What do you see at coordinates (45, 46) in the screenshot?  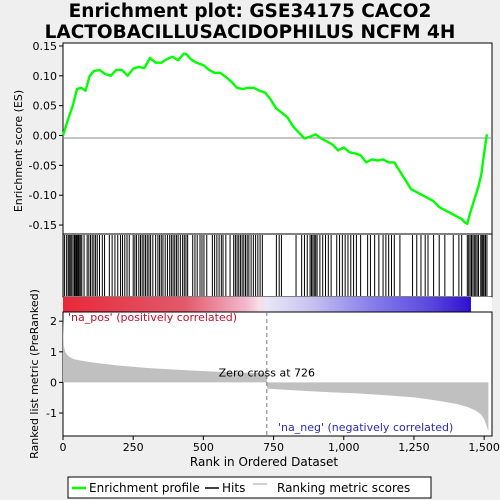 I see `es-y-tick-label: 0.15` at bounding box center [45, 46].